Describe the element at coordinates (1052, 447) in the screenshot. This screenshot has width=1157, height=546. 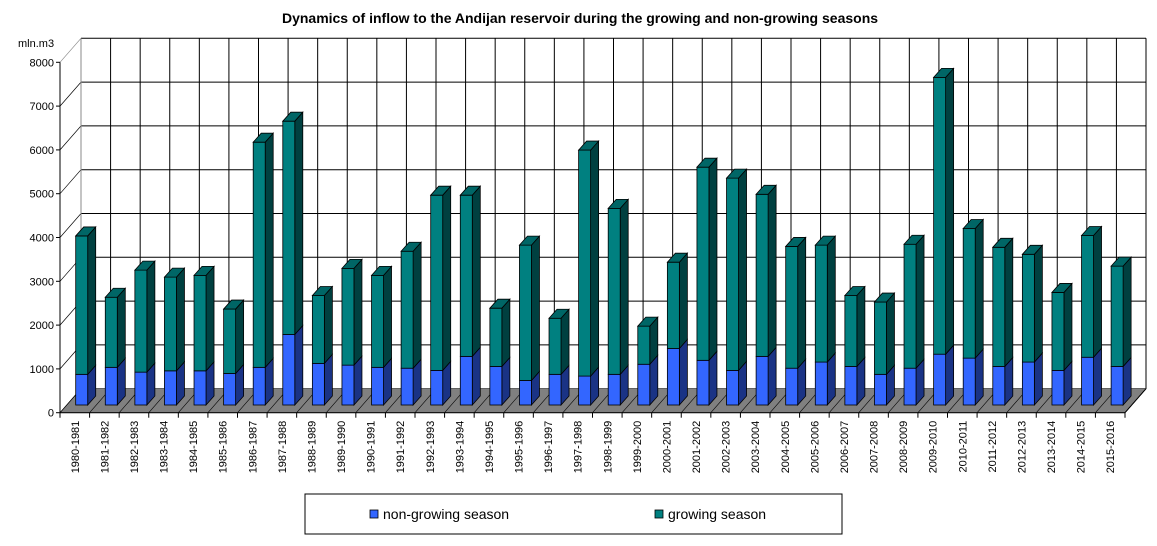
I see `x-tick-label: 2013-2014` at that location.